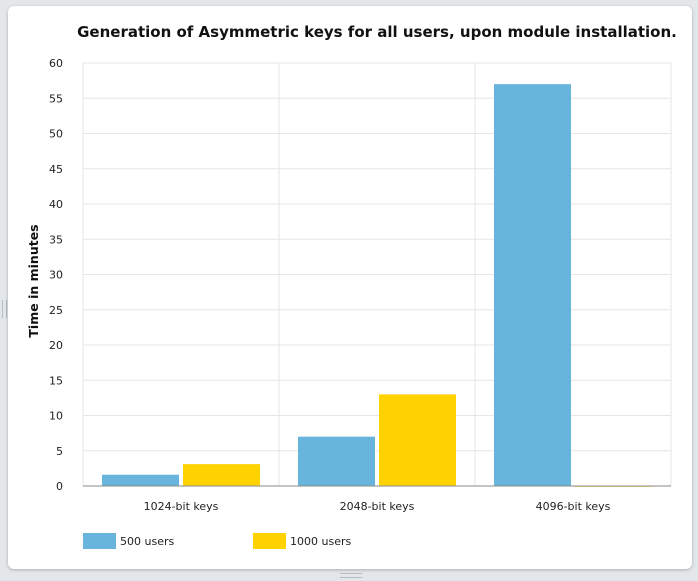 The image size is (698, 581). Describe the element at coordinates (59, 486) in the screenshot. I see `y-tick-label: 0` at that location.